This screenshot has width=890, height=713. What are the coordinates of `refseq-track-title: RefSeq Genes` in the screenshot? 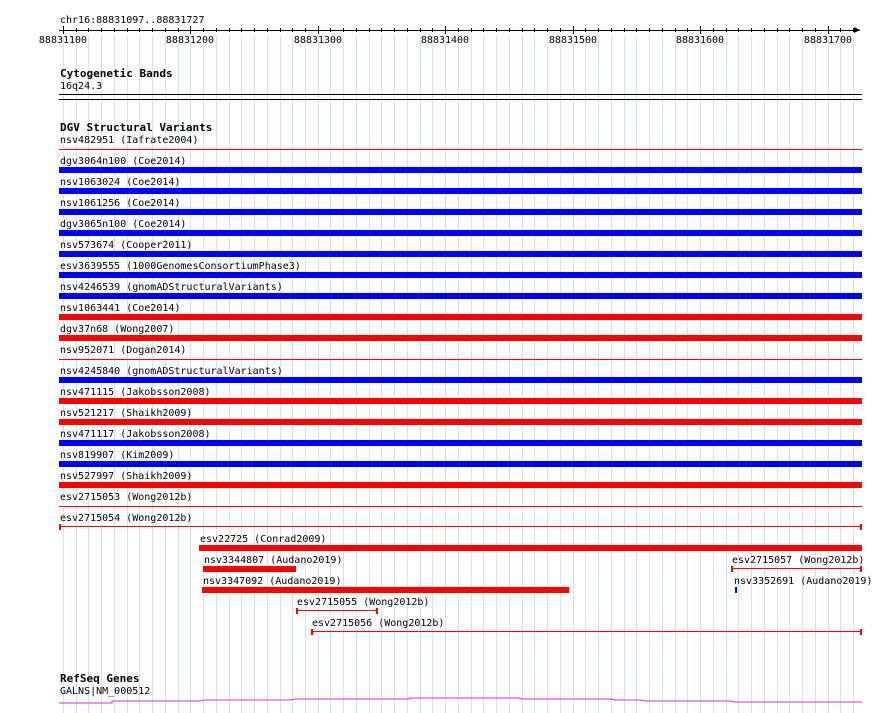 It's located at (100, 678).